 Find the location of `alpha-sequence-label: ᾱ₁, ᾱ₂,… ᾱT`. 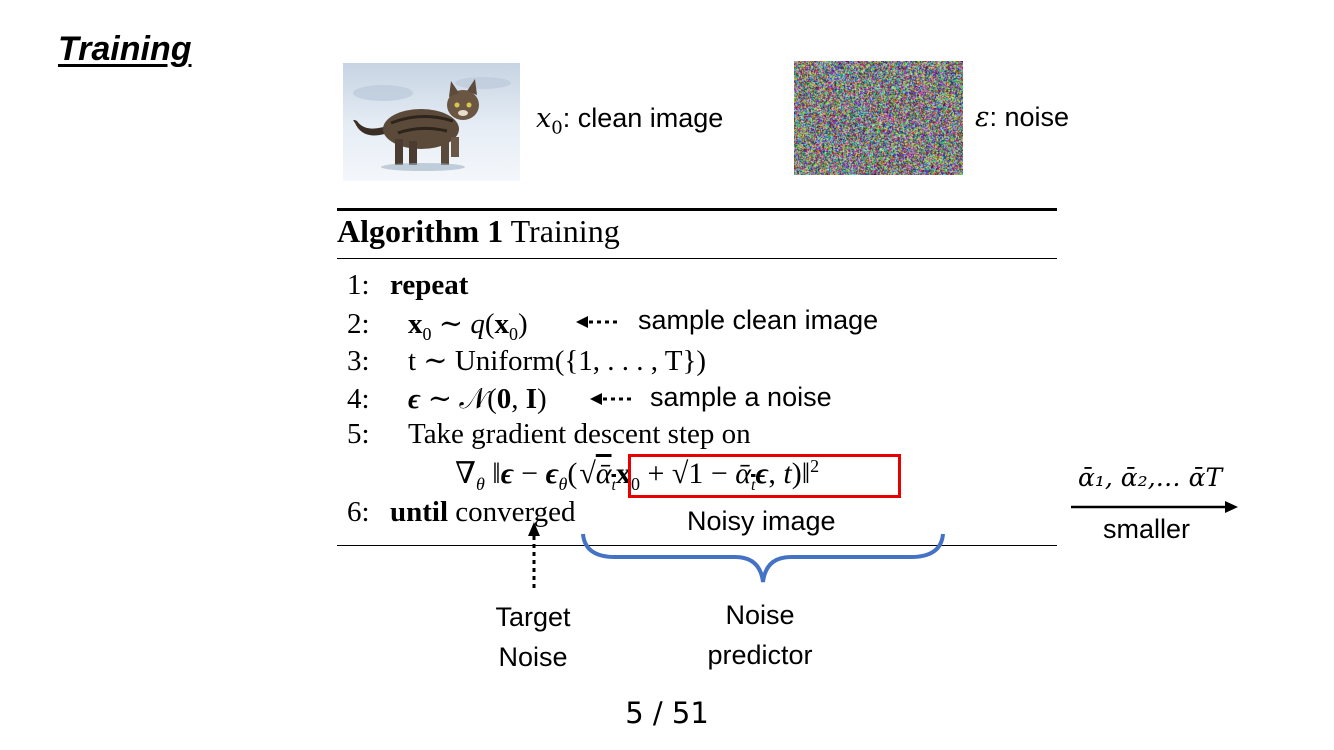

alpha-sequence-label: ᾱ₁, ᾱ₂,… ᾱT is located at coordinates (1150, 477).